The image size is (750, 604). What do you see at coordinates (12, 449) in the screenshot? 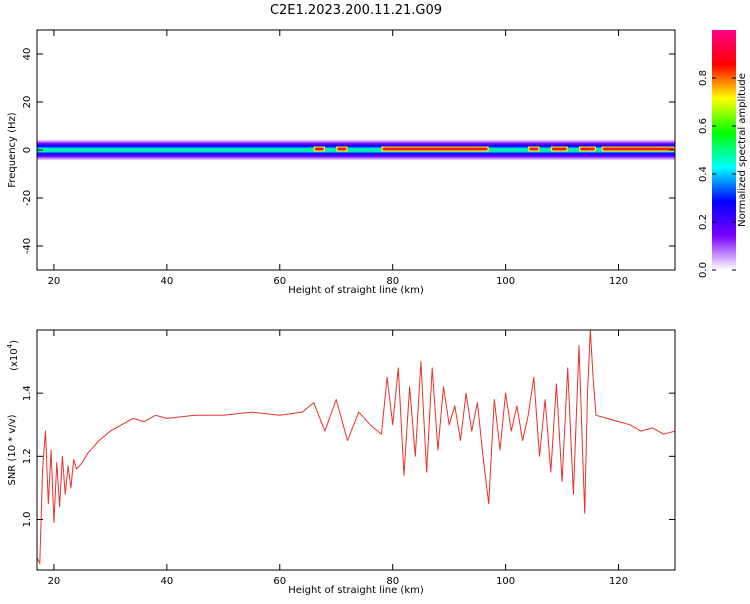
I see `snr-y-label: SNR (10 * v/v)` at bounding box center [12, 449].